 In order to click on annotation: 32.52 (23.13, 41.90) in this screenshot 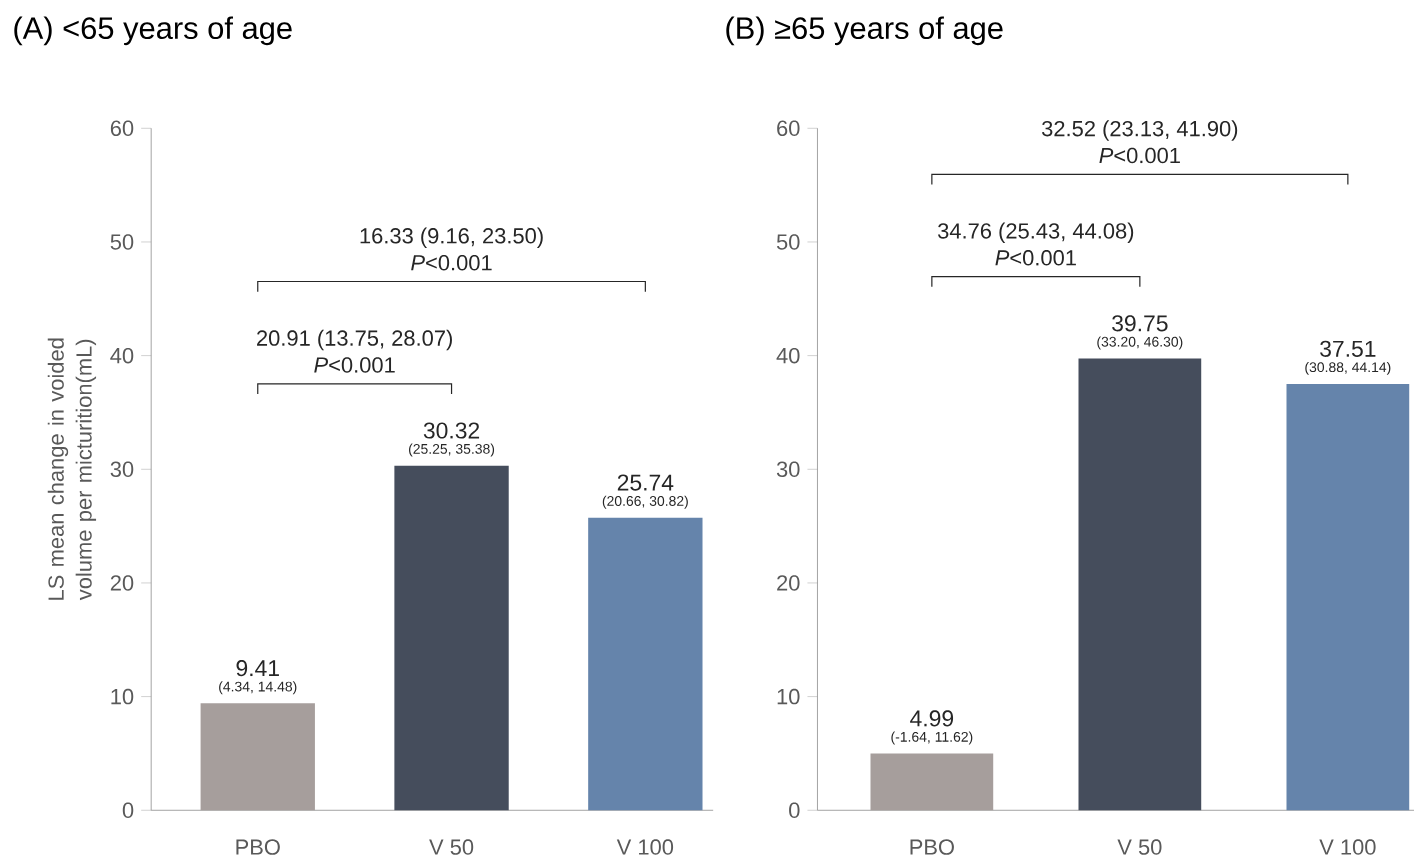, I will do `click(1140, 130)`.